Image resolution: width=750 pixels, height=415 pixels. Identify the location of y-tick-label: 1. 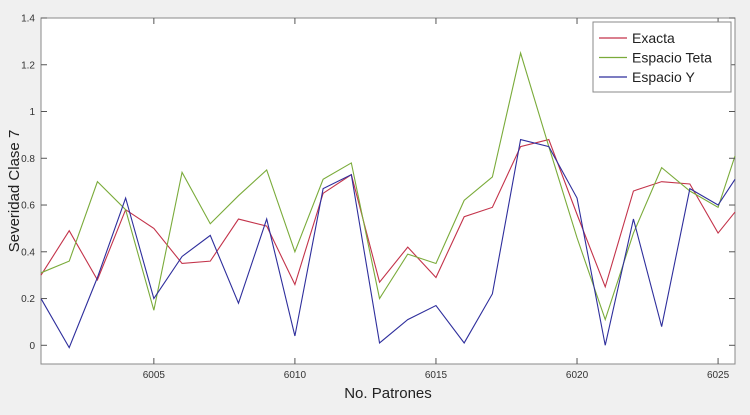
(32, 112).